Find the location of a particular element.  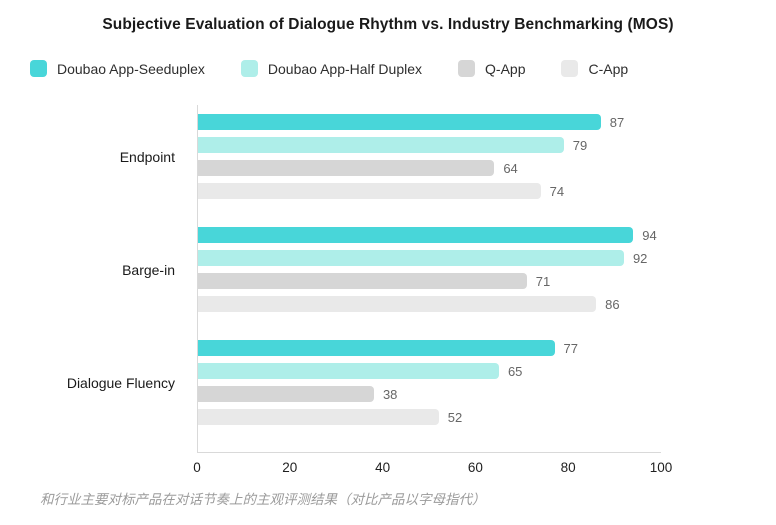

bar-value-label: 74 is located at coordinates (557, 191).